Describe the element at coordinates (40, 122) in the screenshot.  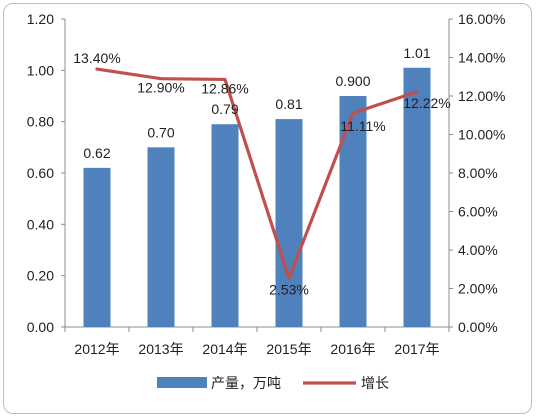
I see `y-left-tick-label: 0.80` at that location.